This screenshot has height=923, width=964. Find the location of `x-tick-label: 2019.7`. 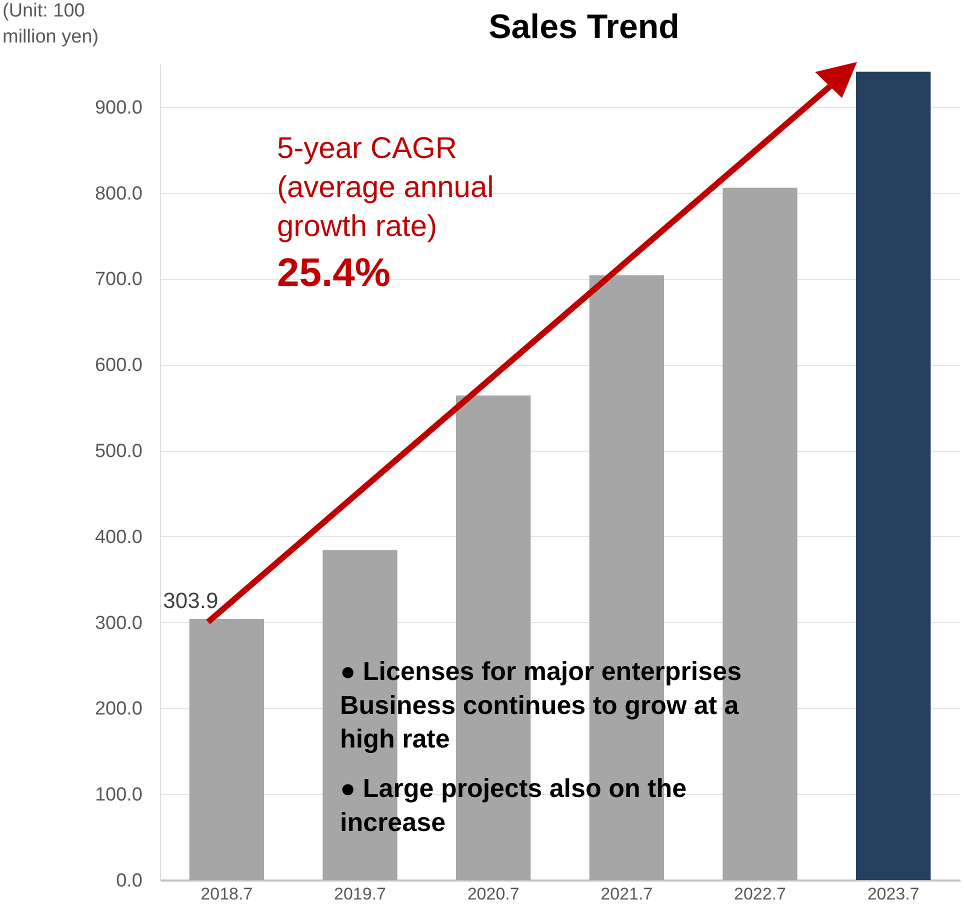

x-tick-label: 2019.7 is located at coordinates (360, 894).